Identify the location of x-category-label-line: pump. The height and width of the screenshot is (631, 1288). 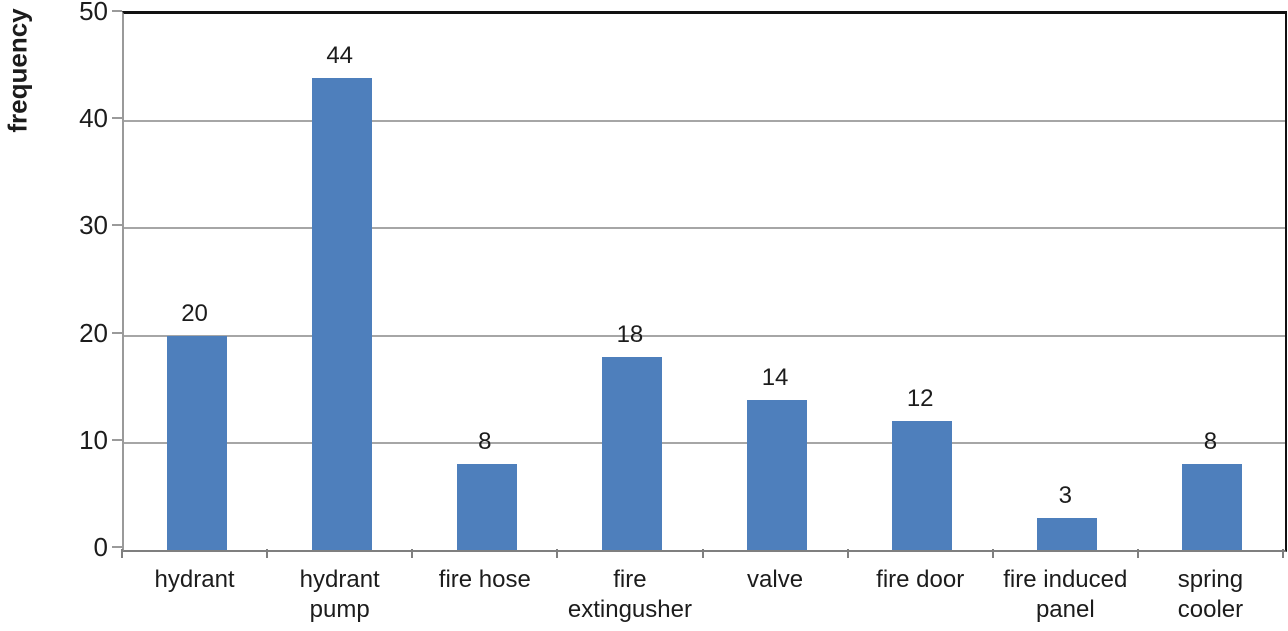
(339, 609).